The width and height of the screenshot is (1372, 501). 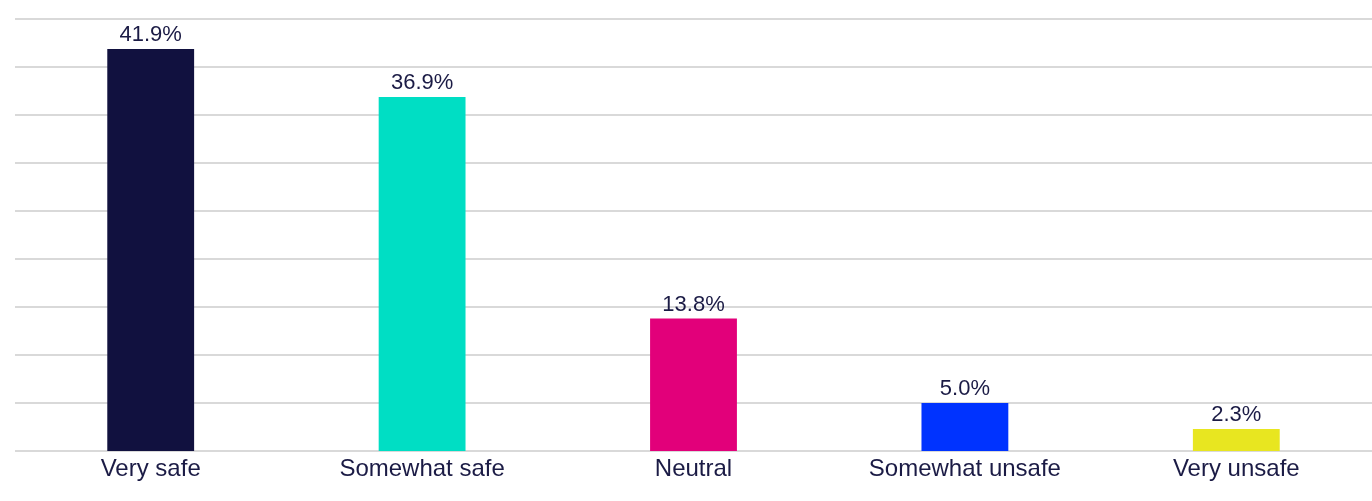 I want to click on data-label: 13.8%, so click(x=693, y=303).